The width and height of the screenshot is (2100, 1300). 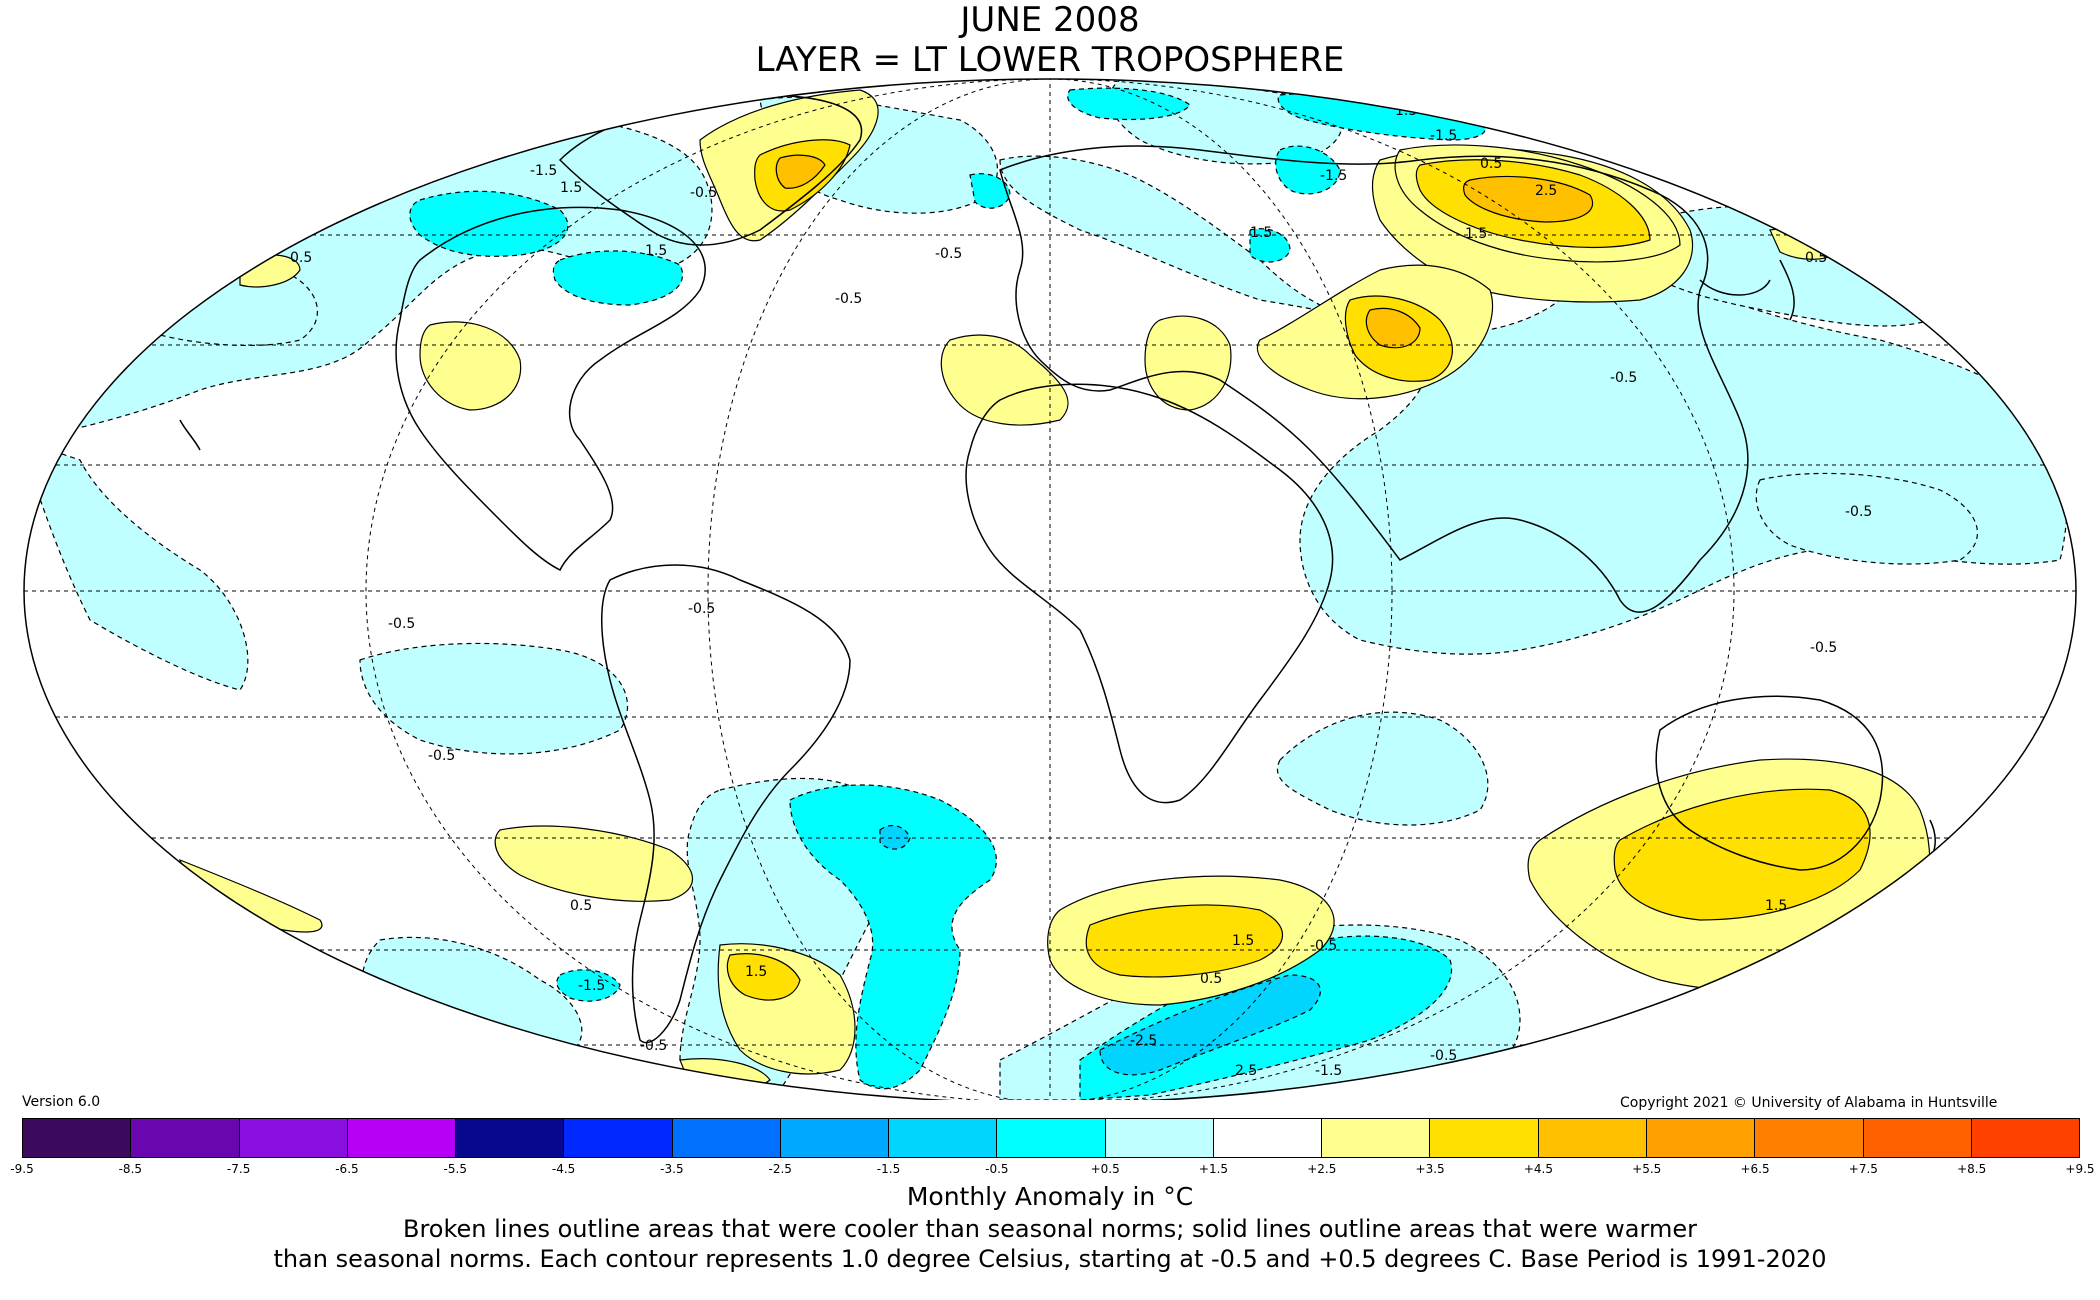 What do you see at coordinates (455, 1169) in the screenshot?
I see `color-scale-tick-label: -5.5` at bounding box center [455, 1169].